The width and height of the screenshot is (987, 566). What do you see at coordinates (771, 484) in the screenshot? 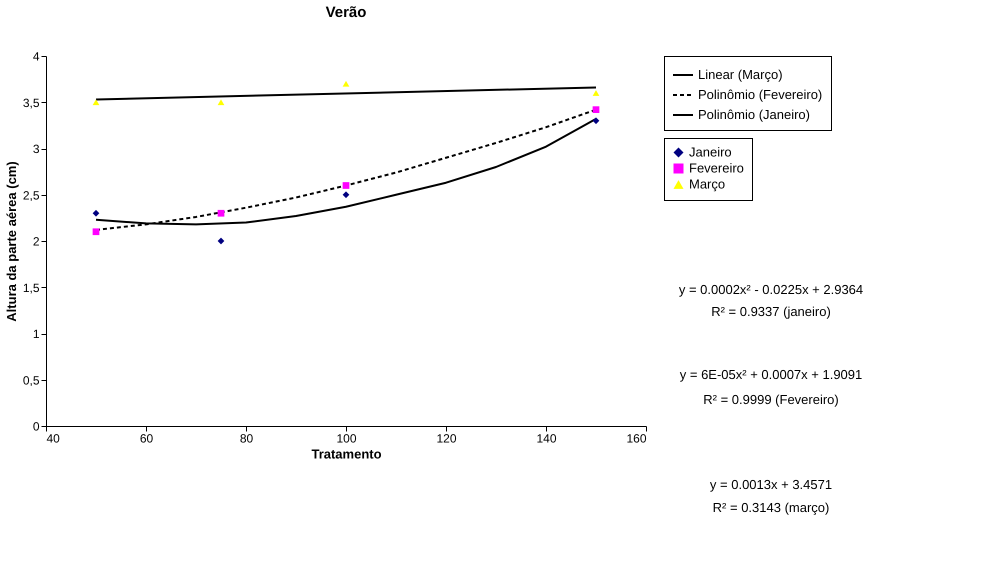
I see `text: y = 0.0013x + 3.4571` at bounding box center [771, 484].